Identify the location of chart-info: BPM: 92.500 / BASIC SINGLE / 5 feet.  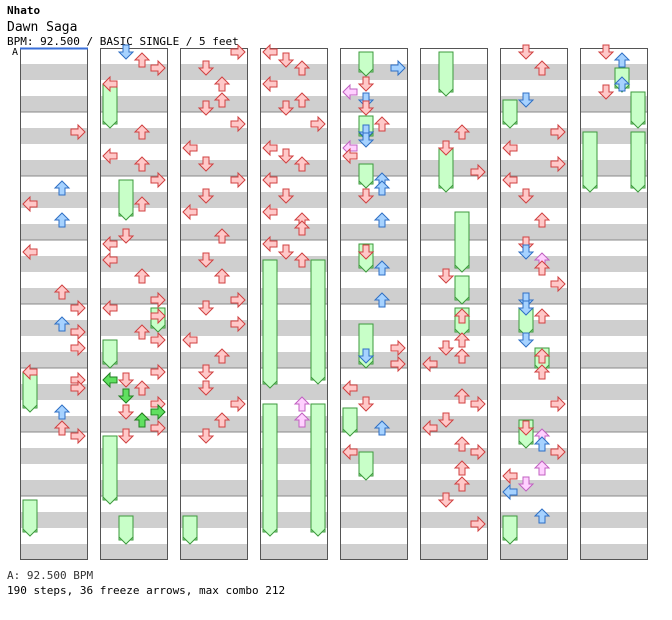
(123, 41).